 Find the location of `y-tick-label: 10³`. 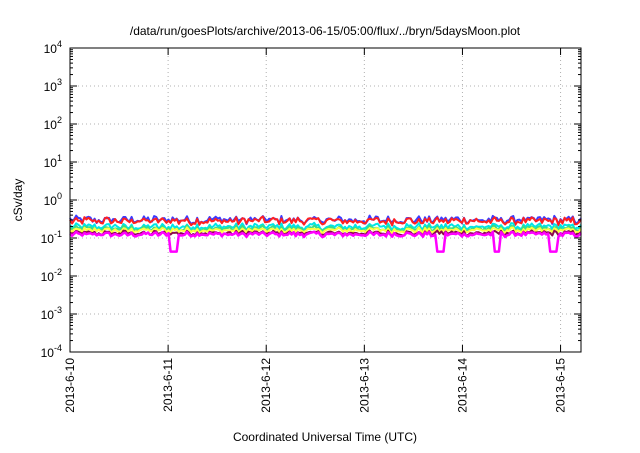

y-tick-label: 10³ is located at coordinates (53, 85).